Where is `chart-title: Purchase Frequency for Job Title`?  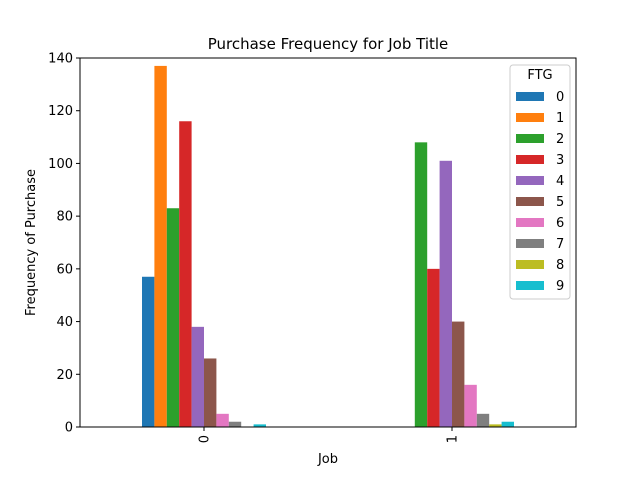 chart-title: Purchase Frequency for Job Title is located at coordinates (328, 44).